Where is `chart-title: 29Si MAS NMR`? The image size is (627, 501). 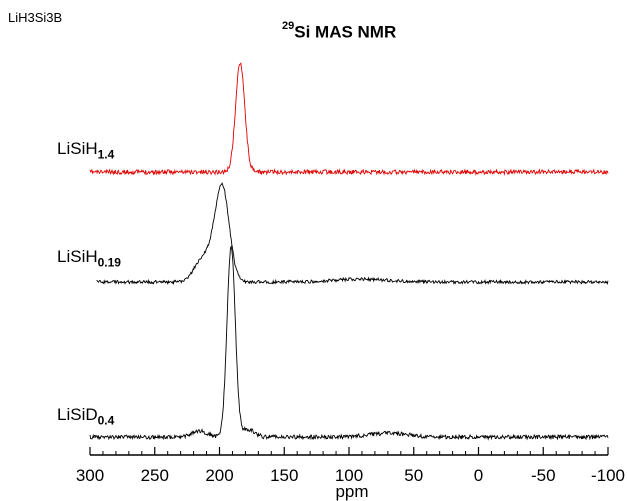
chart-title: 29Si MAS NMR is located at coordinates (339, 31).